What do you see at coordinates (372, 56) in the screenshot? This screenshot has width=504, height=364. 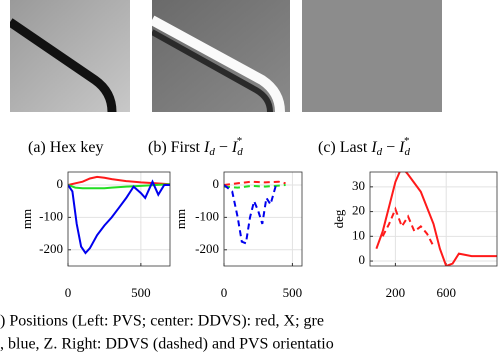 I see `image-last-error` at bounding box center [372, 56].